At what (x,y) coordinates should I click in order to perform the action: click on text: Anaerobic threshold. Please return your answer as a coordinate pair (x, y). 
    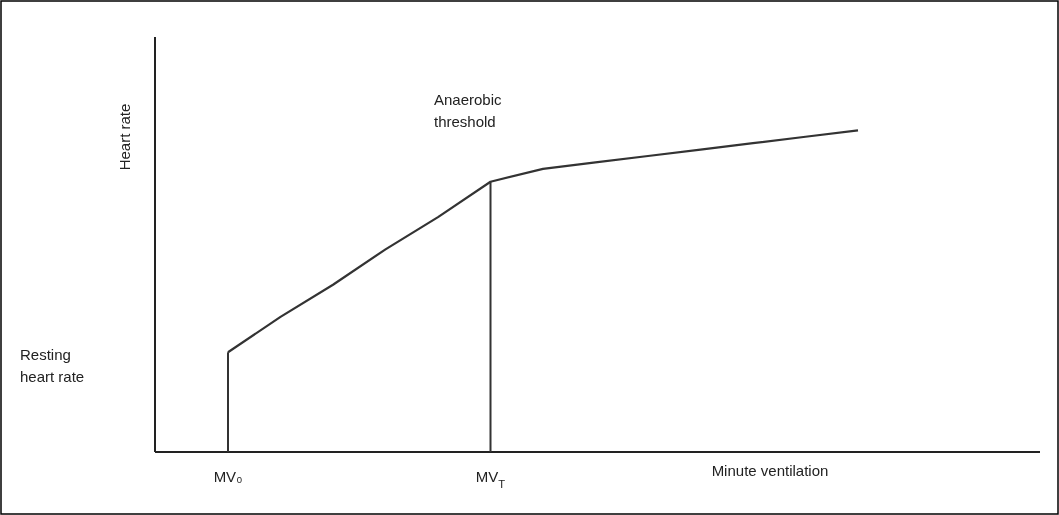
    Looking at the image, I should click on (468, 110).